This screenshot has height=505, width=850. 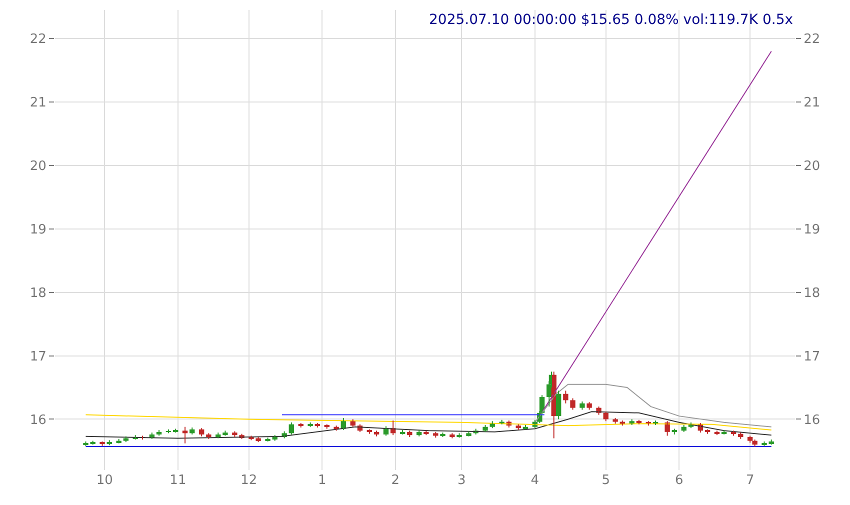 What do you see at coordinates (249, 480) in the screenshot?
I see `x-tick-label: 12` at bounding box center [249, 480].